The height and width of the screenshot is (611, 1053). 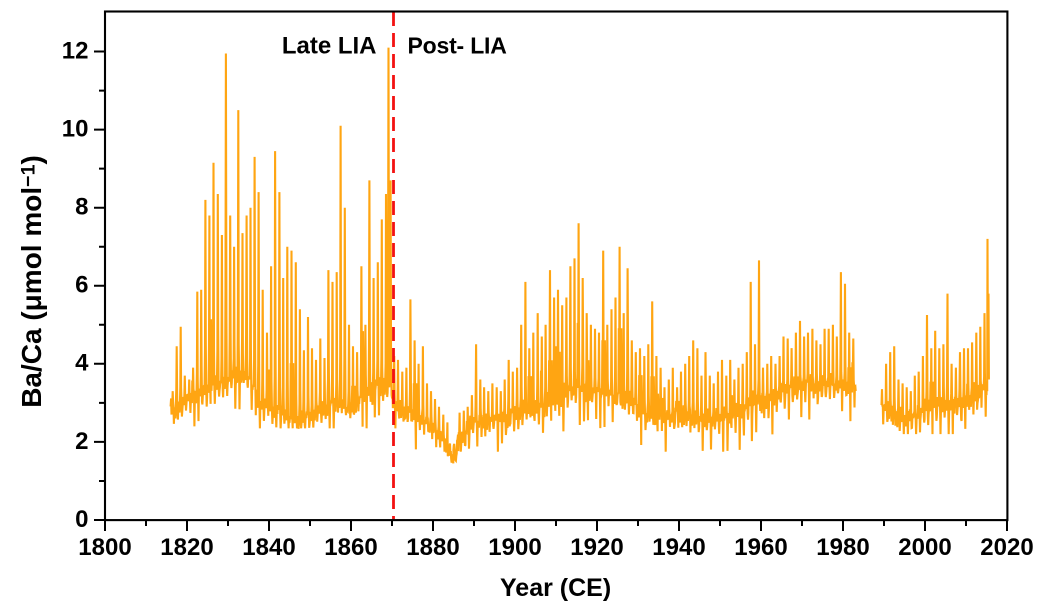 I want to click on svg-text: 1880, so click(x=432, y=547).